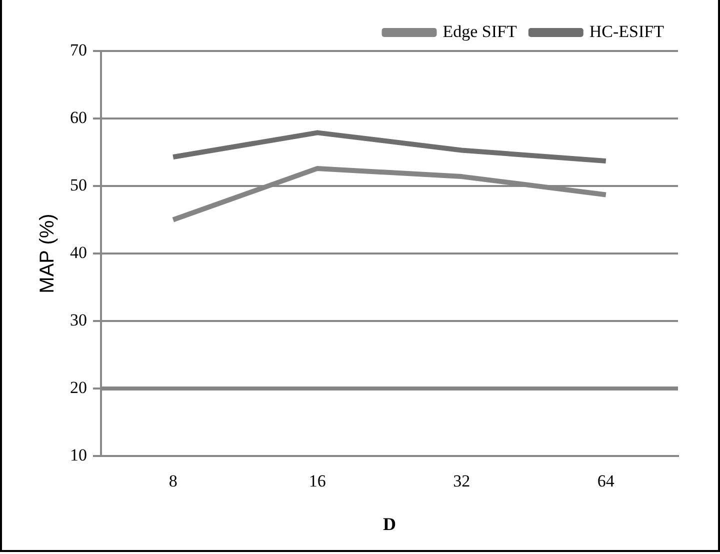  Describe the element at coordinates (78, 454) in the screenshot. I see `y-tick-label: 10` at that location.